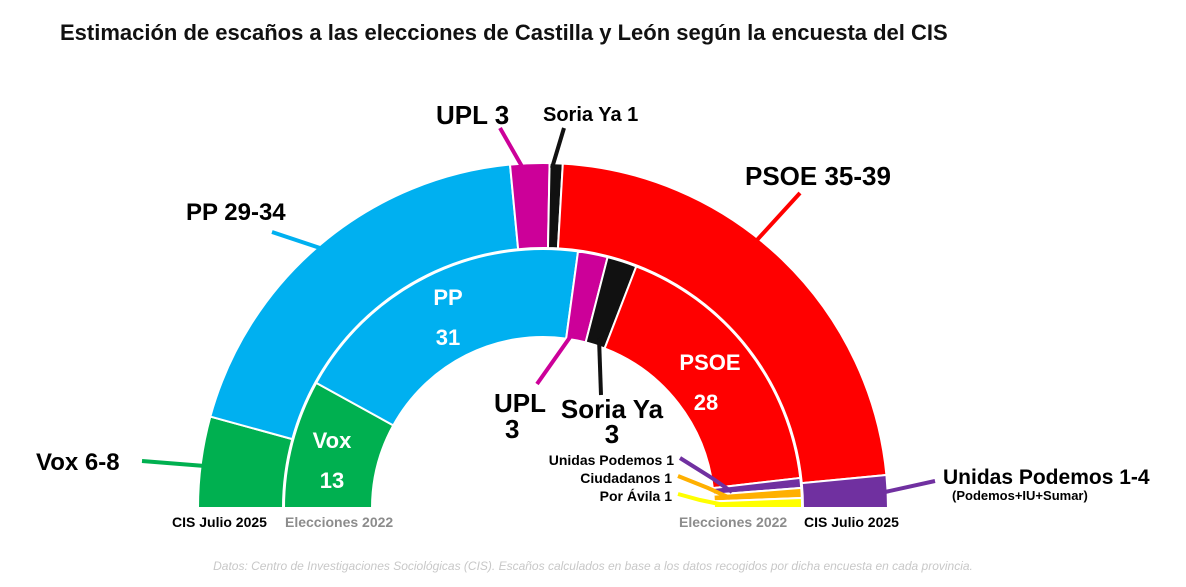 Image resolution: width=1186 pixels, height=587 pixels. What do you see at coordinates (1046, 477) in the screenshot?
I see `label-up-2025: Unidas Podemos 1-4` at bounding box center [1046, 477].